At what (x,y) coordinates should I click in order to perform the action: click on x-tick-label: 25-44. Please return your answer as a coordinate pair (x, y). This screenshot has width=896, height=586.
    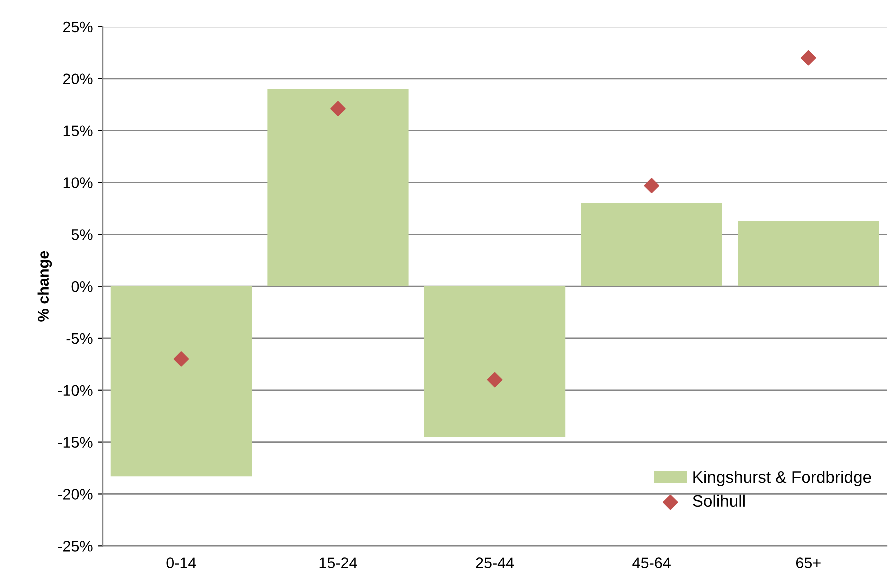
    Looking at the image, I should click on (495, 563).